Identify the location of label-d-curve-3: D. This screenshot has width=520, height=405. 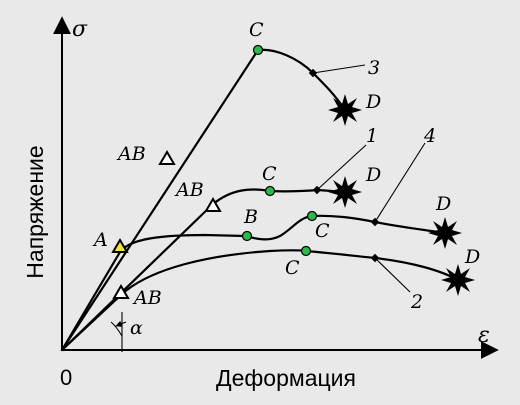
(373, 102).